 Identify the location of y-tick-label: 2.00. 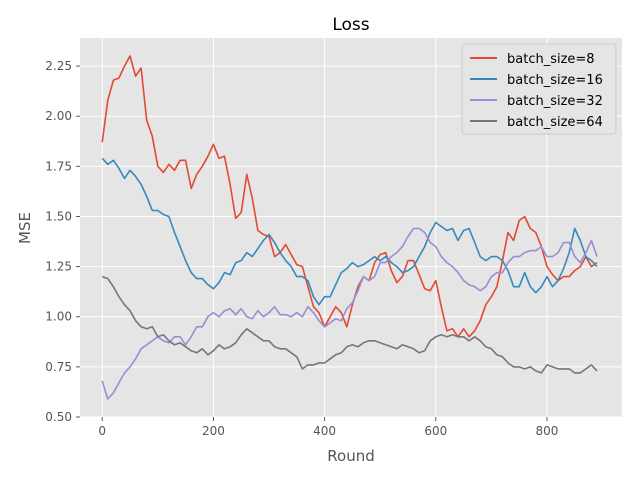
(58, 116).